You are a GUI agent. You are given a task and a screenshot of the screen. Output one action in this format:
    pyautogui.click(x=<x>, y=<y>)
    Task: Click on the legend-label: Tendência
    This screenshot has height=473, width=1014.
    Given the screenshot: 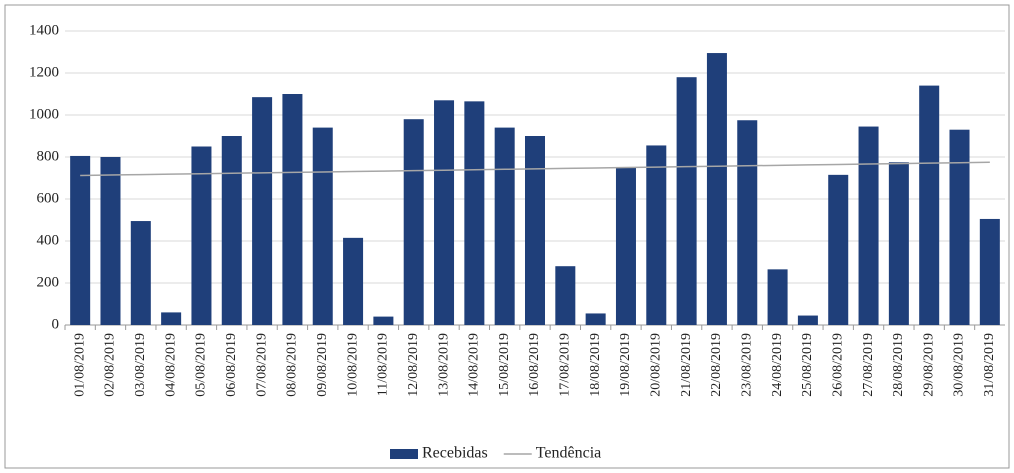 What is the action you would take?
    pyautogui.click(x=569, y=453)
    